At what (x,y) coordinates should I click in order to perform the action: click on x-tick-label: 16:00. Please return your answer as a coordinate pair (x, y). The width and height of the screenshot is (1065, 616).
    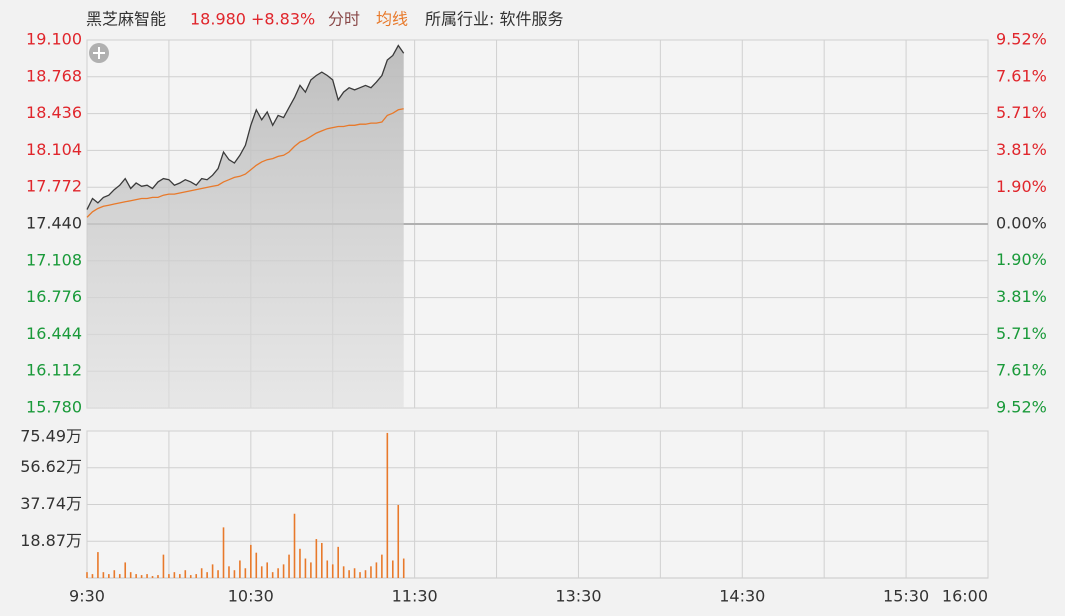
    Looking at the image, I should click on (965, 596).